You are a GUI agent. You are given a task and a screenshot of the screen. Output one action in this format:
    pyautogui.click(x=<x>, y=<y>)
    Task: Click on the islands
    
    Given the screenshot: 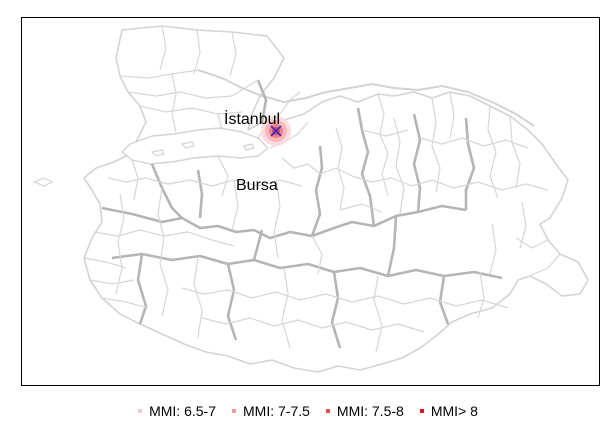 What is the action you would take?
    pyautogui.click(x=143, y=164)
    